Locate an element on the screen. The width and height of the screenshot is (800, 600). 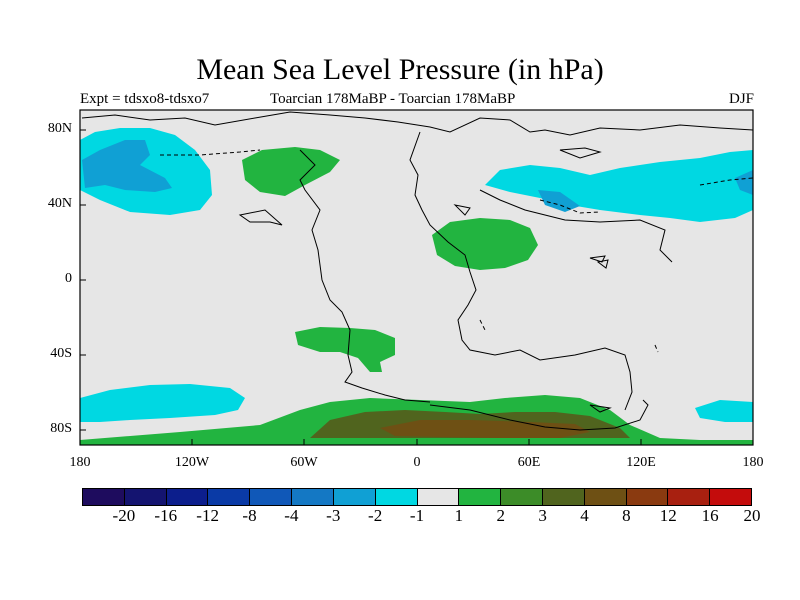
lat-tick-40s: 40S is located at coordinates (61, 353).